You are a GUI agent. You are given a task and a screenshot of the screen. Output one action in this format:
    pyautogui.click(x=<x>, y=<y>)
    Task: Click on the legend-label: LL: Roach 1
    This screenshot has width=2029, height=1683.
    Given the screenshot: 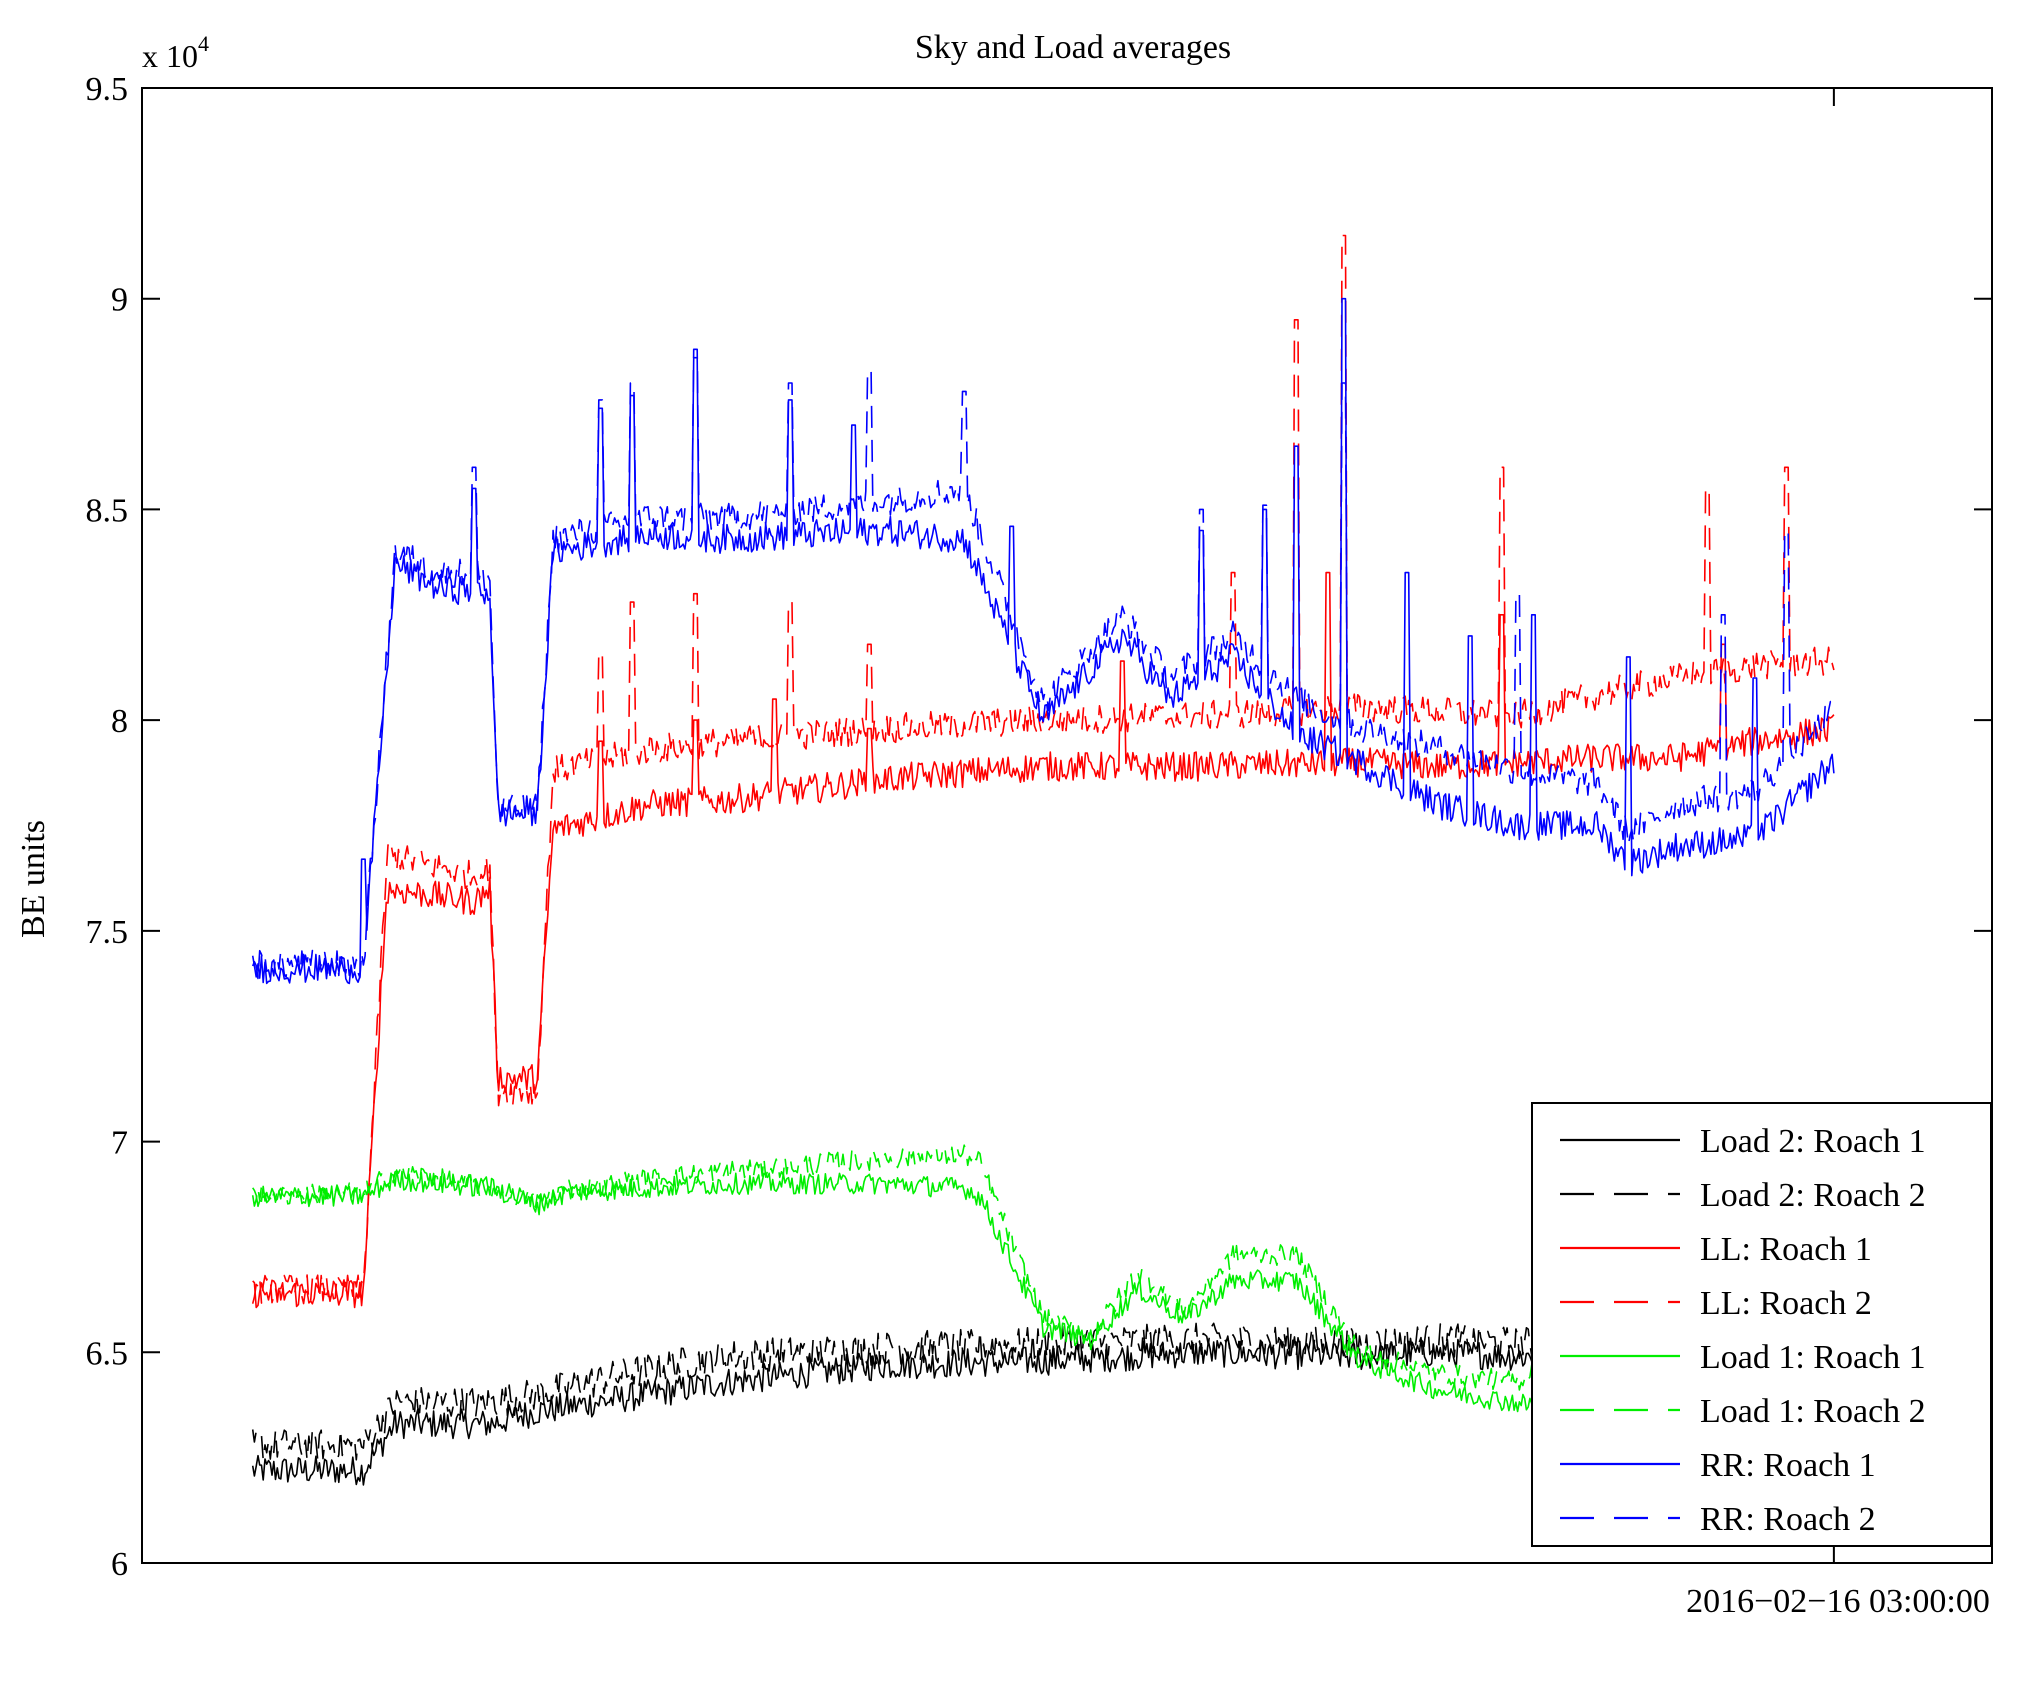 What is the action you would take?
    pyautogui.click(x=1786, y=1249)
    